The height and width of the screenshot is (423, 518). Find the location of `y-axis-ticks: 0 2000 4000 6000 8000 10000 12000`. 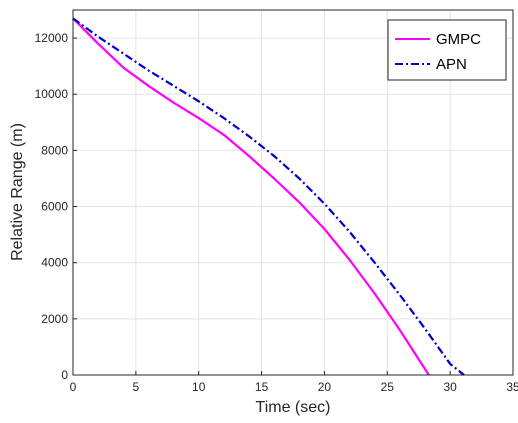

y-axis-ticks: 0 2000 4000 6000 8000 10000 12000 is located at coordinates (56, 206).